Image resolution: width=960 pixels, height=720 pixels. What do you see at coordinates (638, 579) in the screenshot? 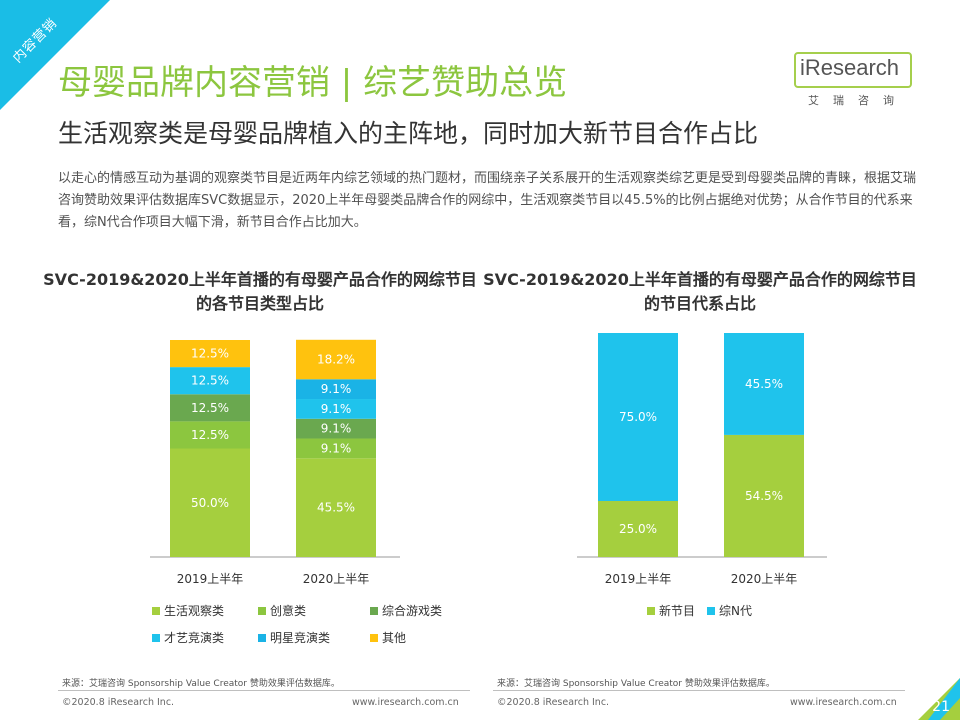
I see `chart2-category-label-0: 2019上半年` at bounding box center [638, 579].